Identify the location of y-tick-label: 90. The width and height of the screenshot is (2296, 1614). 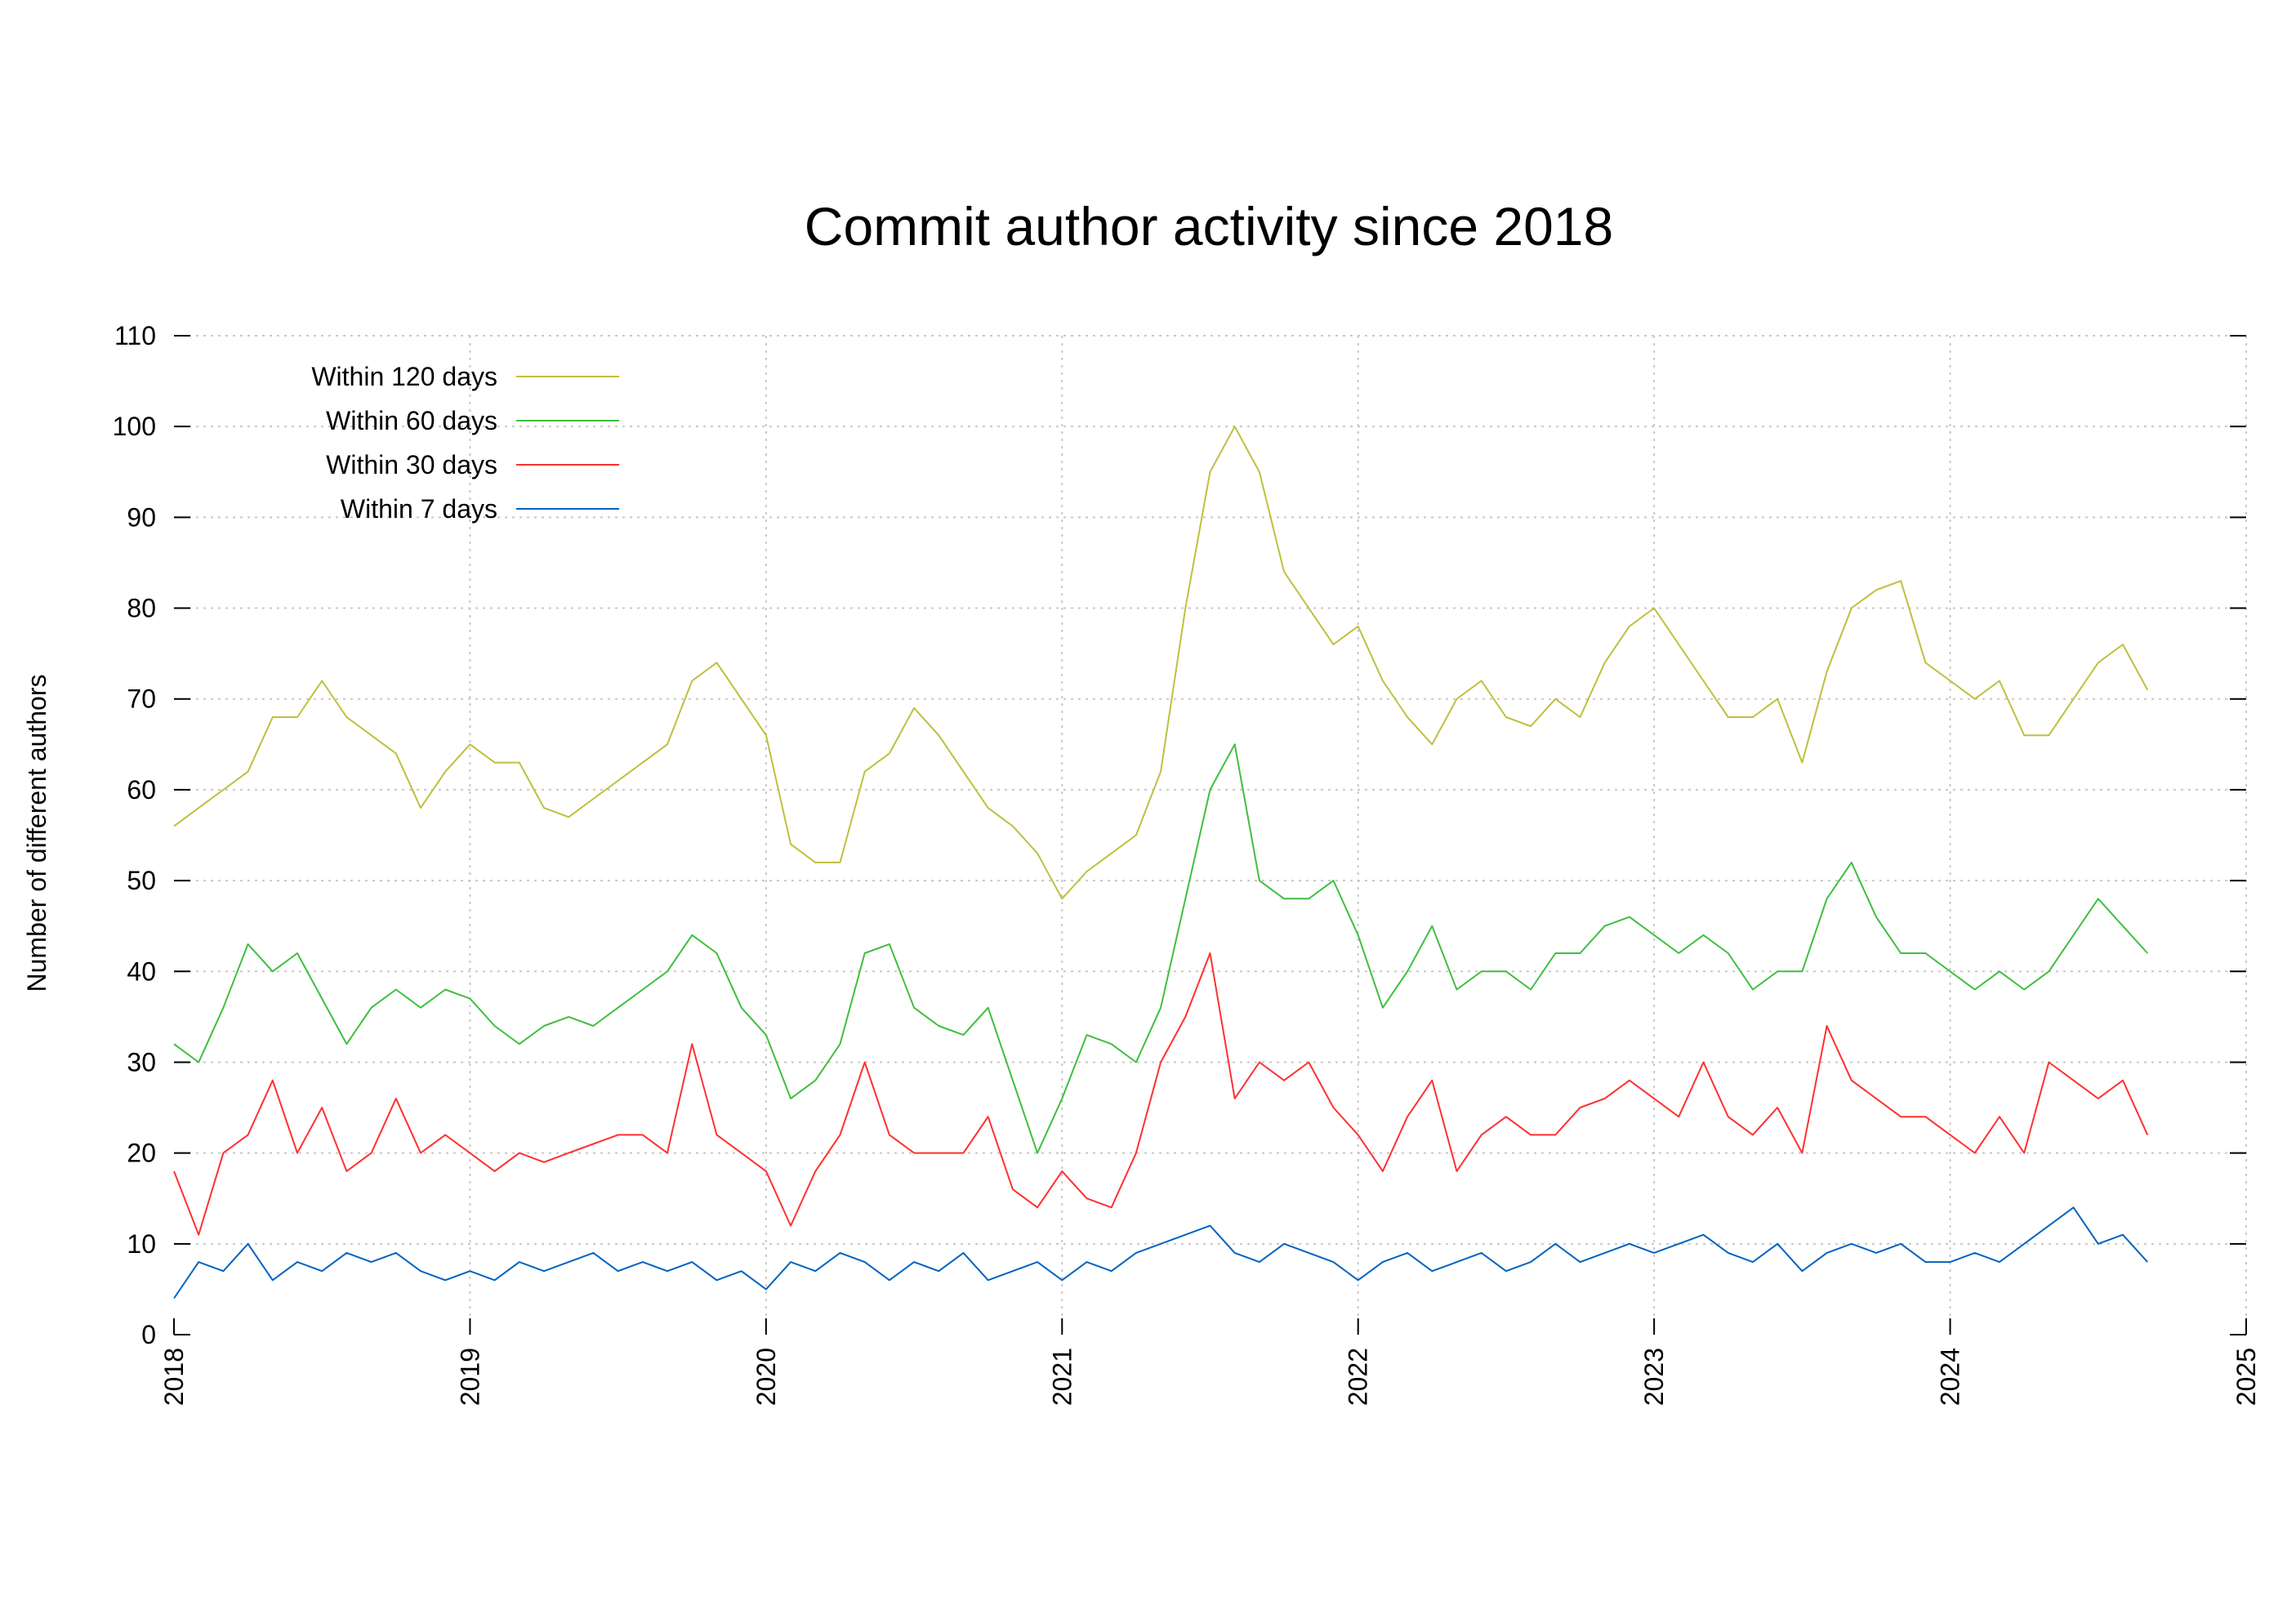
(141, 517).